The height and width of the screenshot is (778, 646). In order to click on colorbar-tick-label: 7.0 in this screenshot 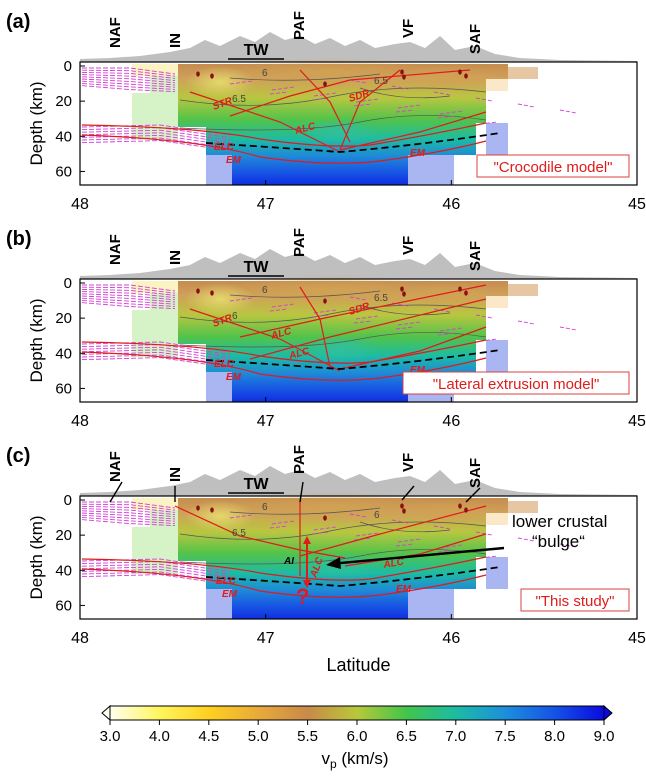, I will do `click(455, 736)`.